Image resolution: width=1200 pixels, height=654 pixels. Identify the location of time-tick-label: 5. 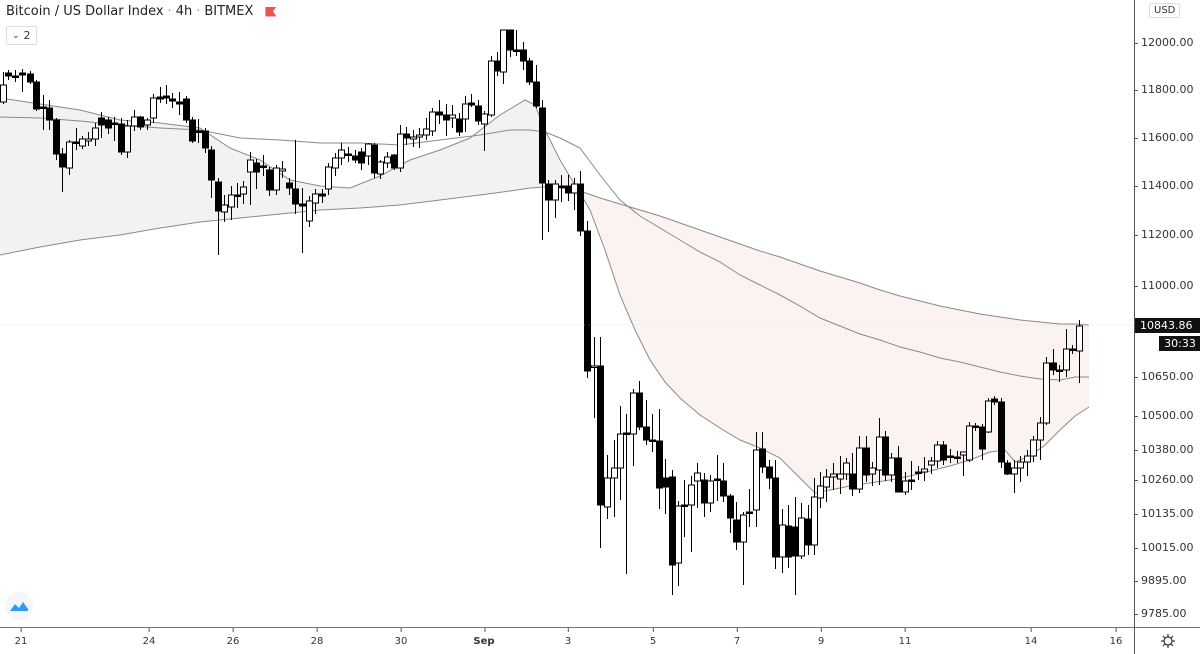
(653, 637).